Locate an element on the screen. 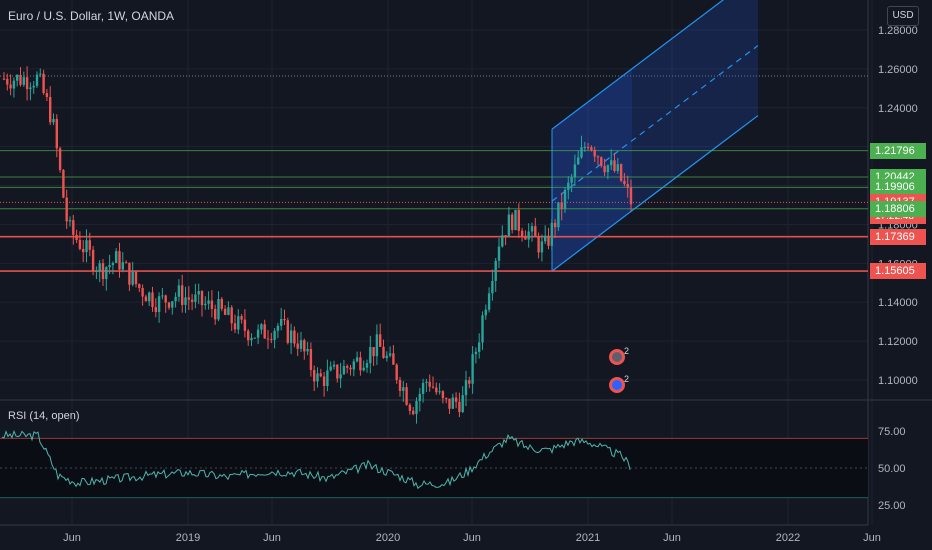 This screenshot has height=550, width=932. time-tick-label: 2021 is located at coordinates (588, 538).